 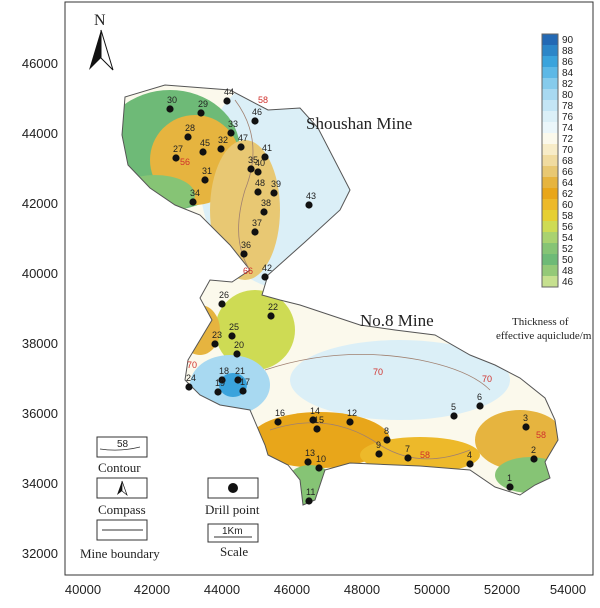 I want to click on contour-label: 58, so click(x=541, y=435).